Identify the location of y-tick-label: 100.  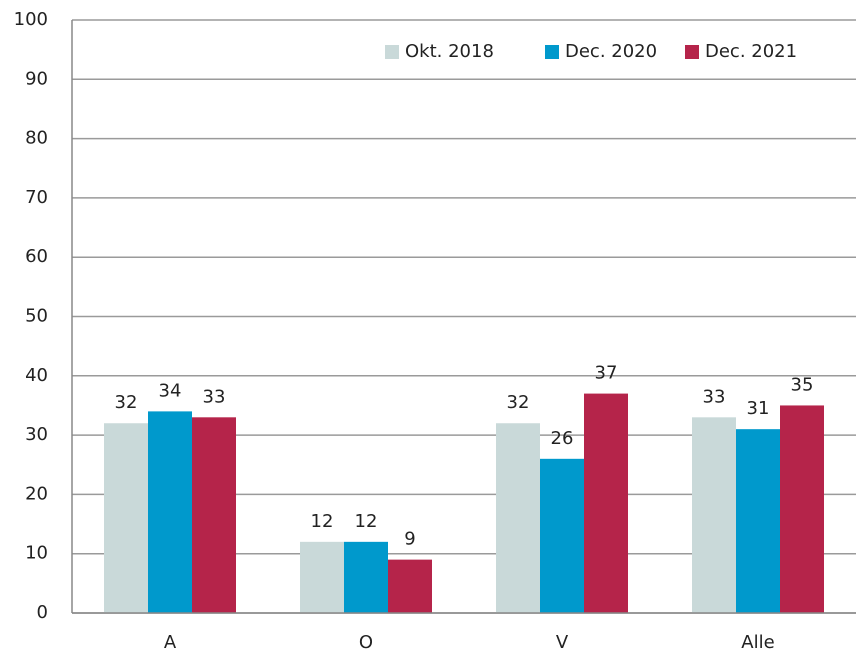
(31, 19).